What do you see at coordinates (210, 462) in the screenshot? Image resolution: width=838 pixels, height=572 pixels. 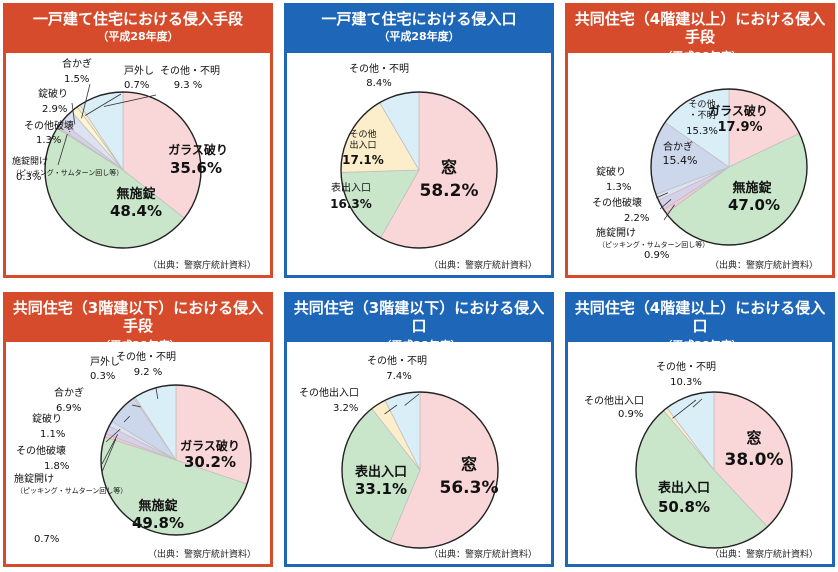 I see `slice-value-label: 30.2%` at bounding box center [210, 462].